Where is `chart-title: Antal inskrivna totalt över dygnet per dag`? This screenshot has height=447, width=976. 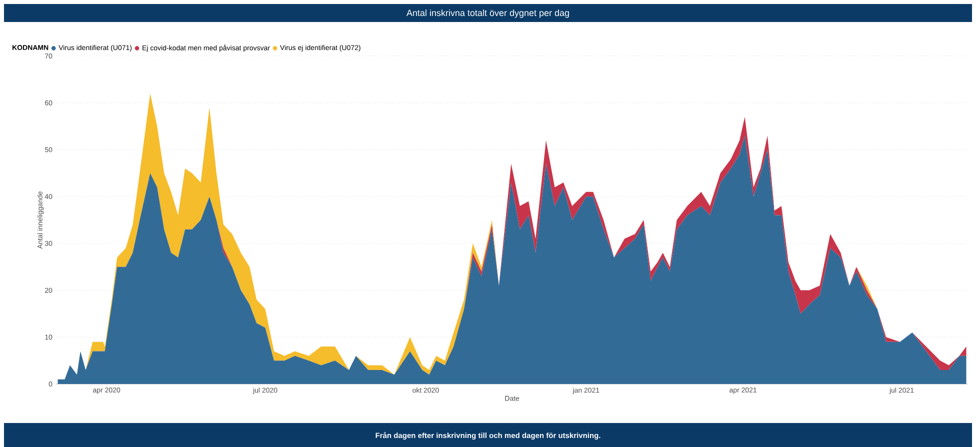 chart-title: Antal inskrivna totalt över dygnet per dag is located at coordinates (487, 13).